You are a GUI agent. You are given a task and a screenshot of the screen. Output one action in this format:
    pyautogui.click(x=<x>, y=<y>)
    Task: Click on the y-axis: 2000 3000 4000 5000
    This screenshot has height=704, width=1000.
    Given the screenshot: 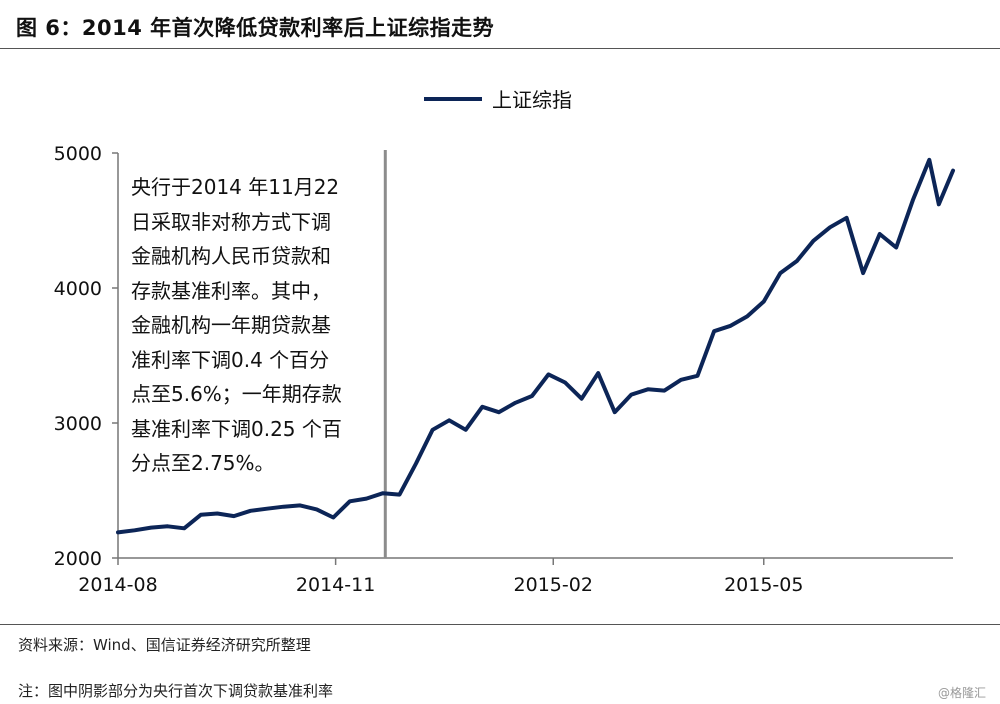 What is the action you would take?
    pyautogui.click(x=86, y=356)
    